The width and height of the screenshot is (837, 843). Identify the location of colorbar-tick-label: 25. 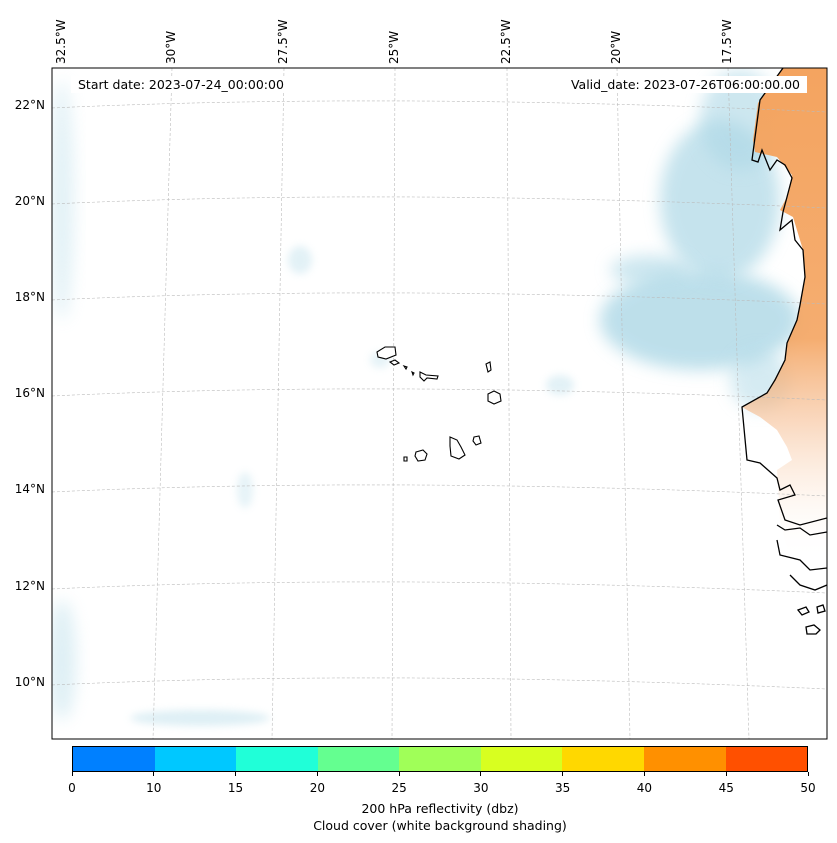
(399, 788).